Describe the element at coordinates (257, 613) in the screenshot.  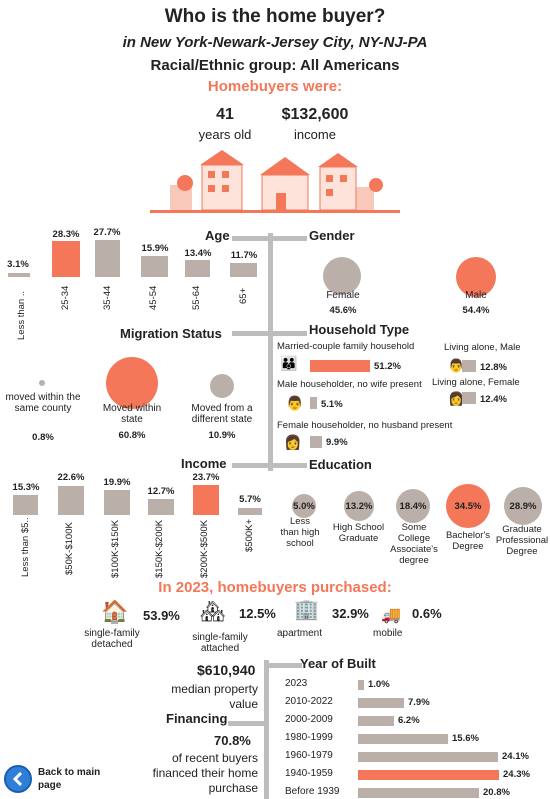
I see `attached-pct: 12.5%` at that location.